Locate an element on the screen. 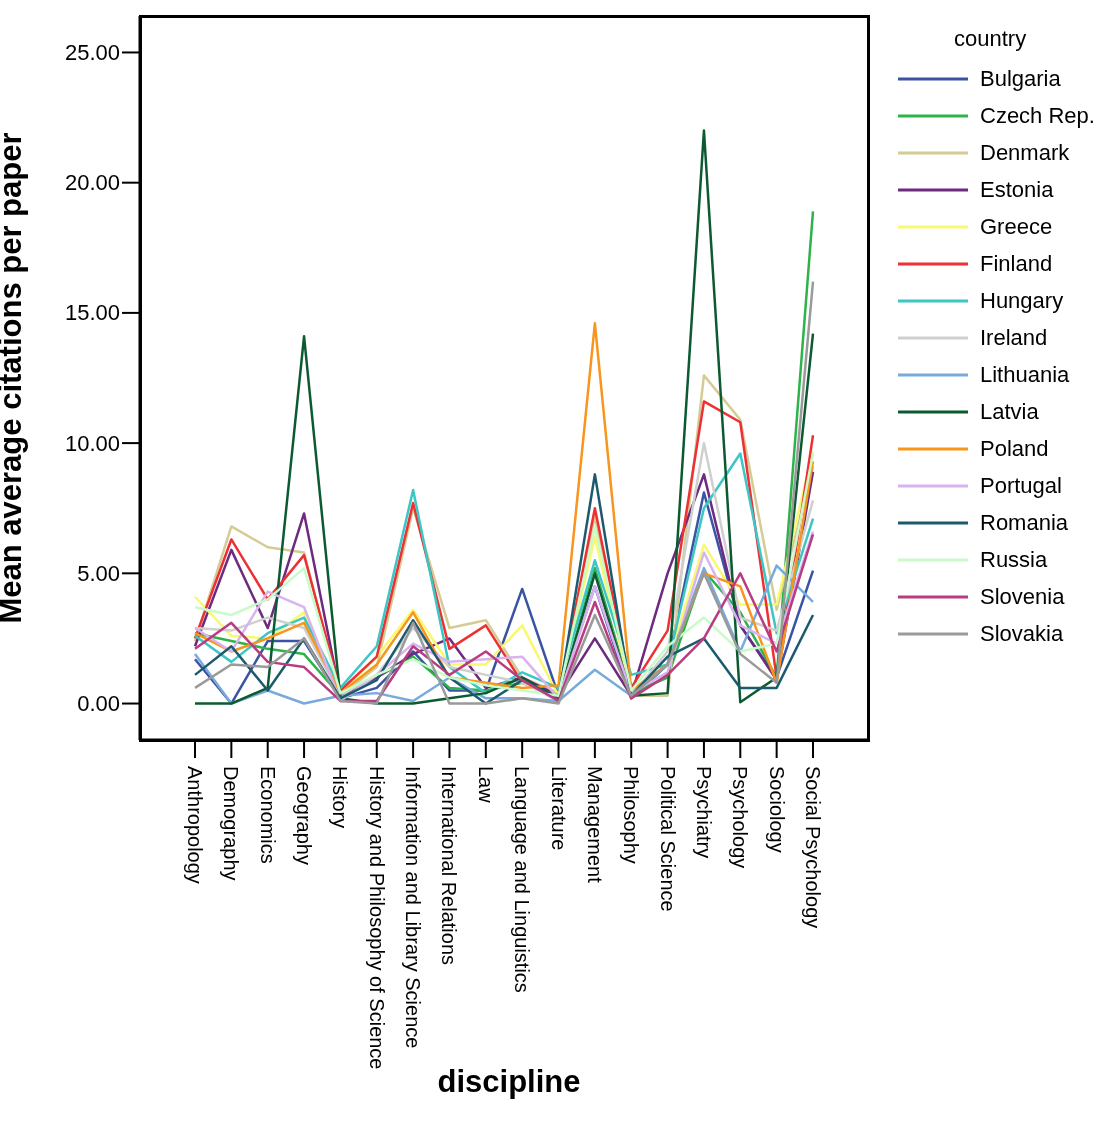 The width and height of the screenshot is (1114, 1124). y-tick-label: 20.00 is located at coordinates (92, 183).